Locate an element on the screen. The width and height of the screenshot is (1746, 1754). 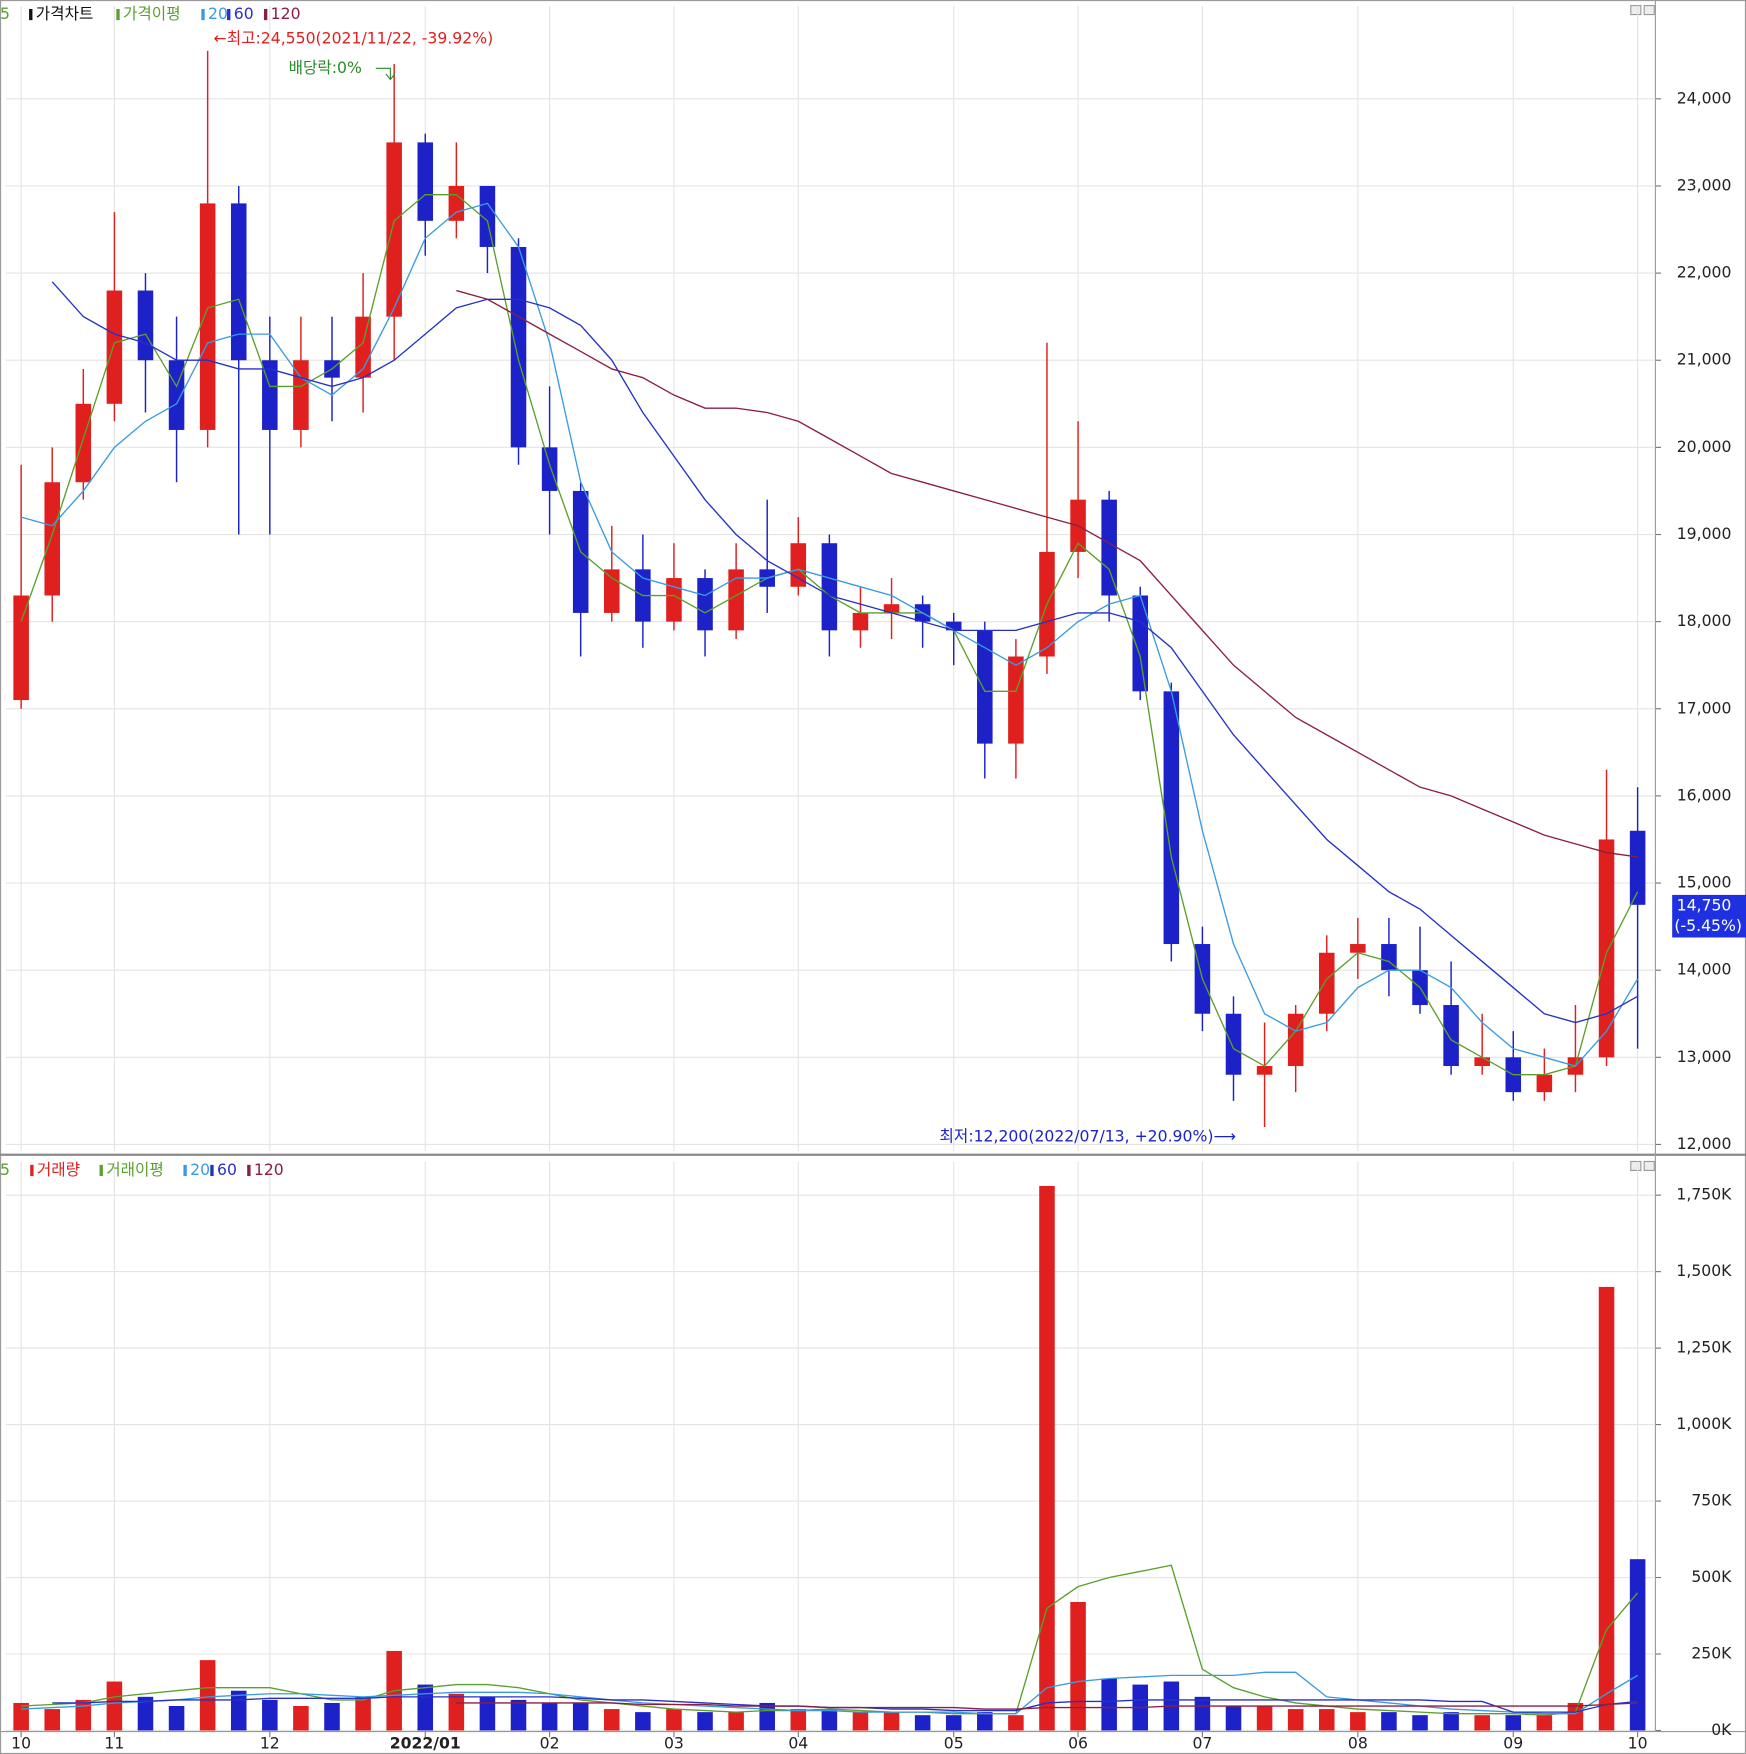
high-note: ←최고:24,550(2021/11/22, -39.92%) is located at coordinates (354, 38).